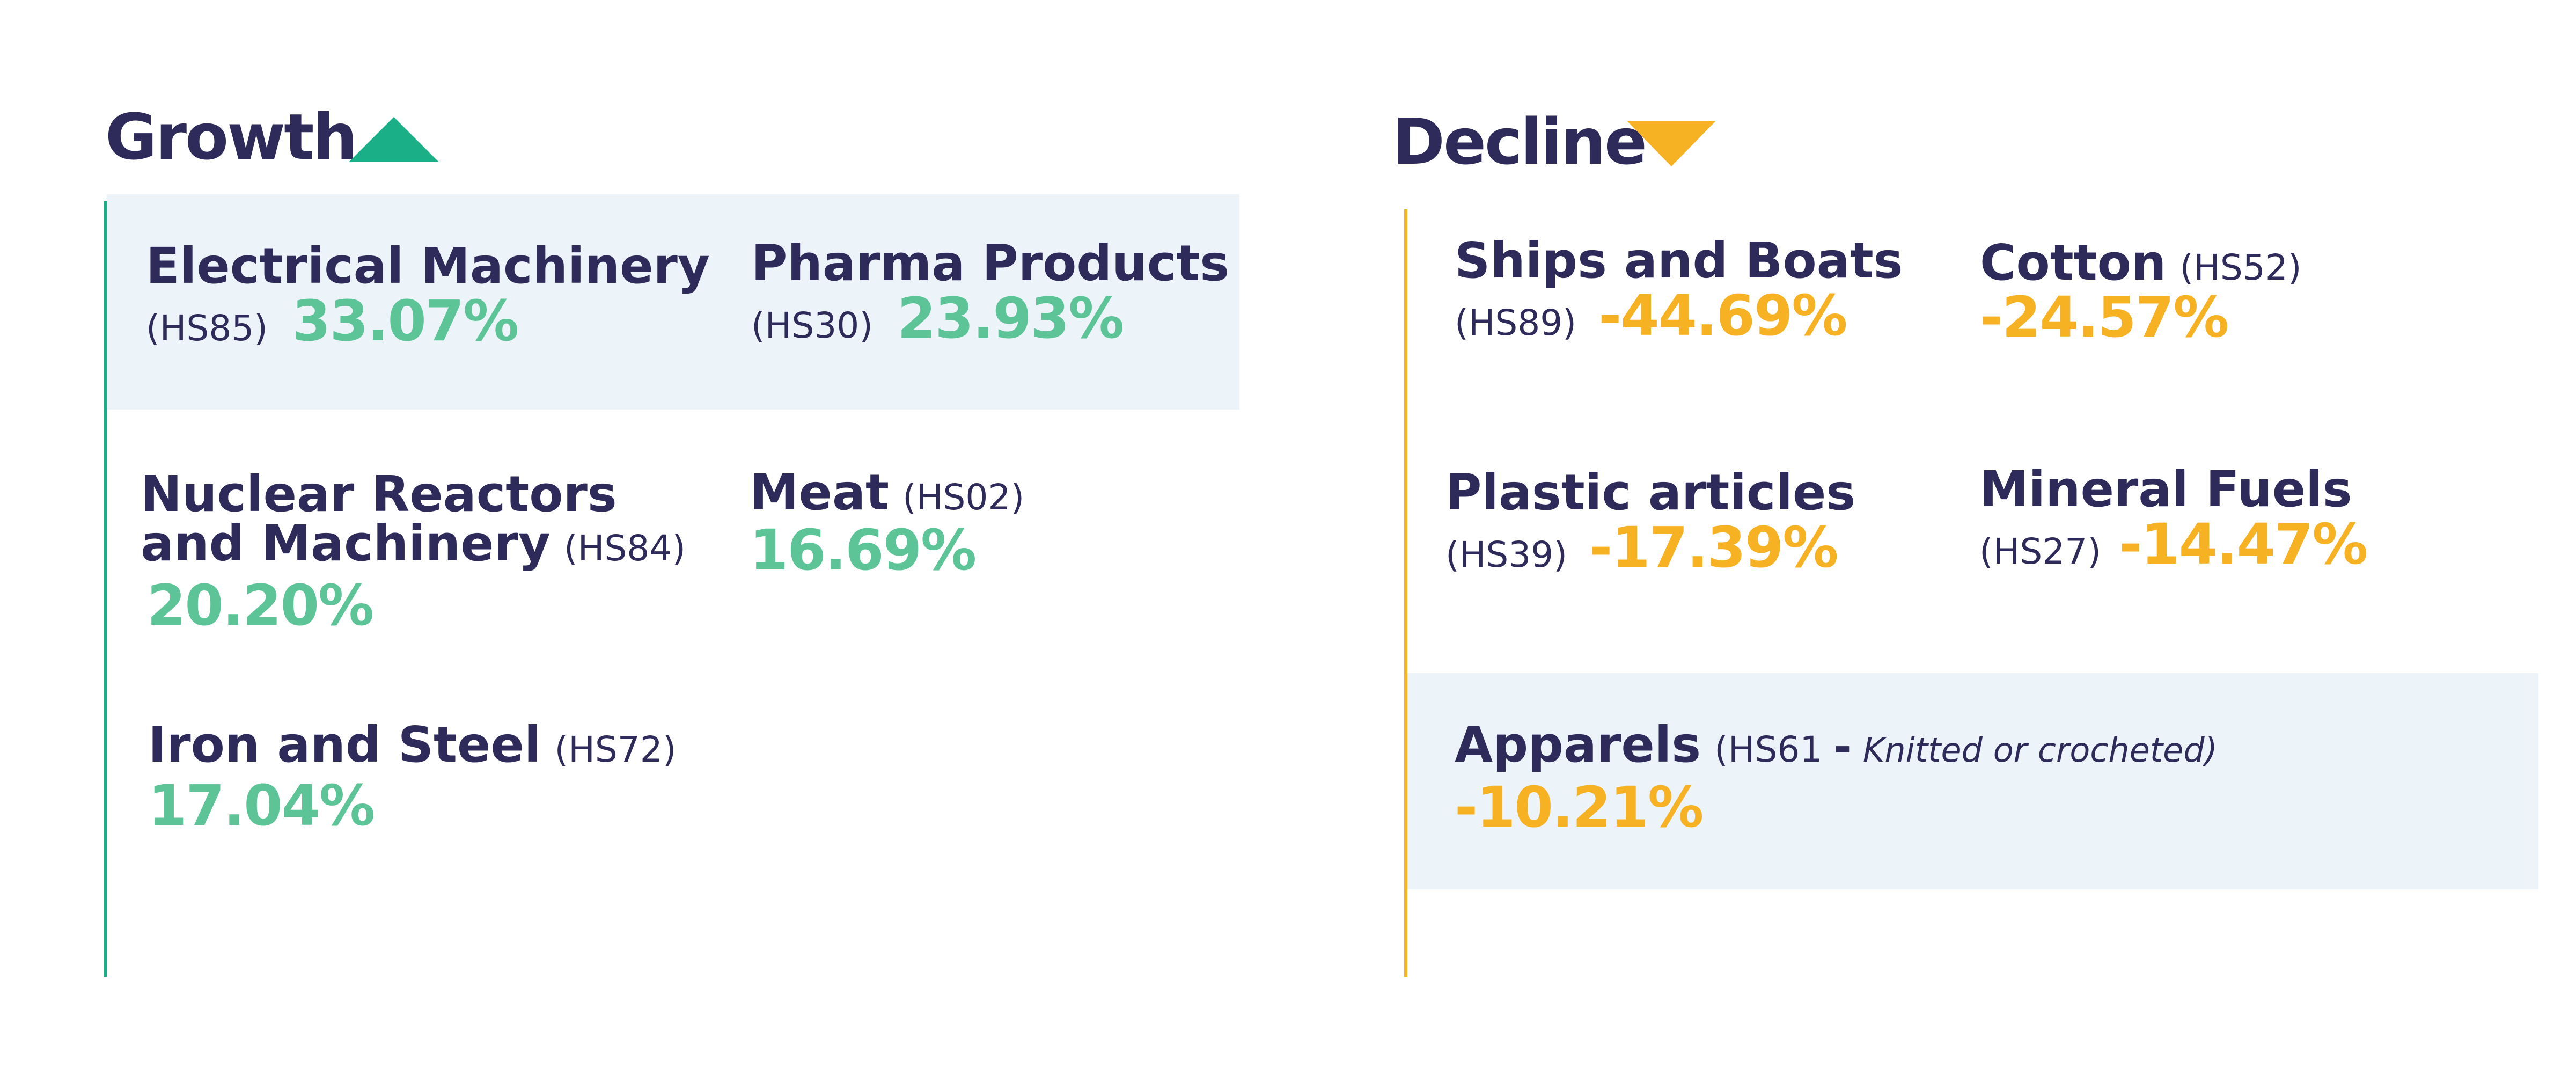 The width and height of the screenshot is (2576, 1074). I want to click on decline-item-mineral-fuels: Mineral Fuels (HS27) -14.47%, so click(2173, 517).